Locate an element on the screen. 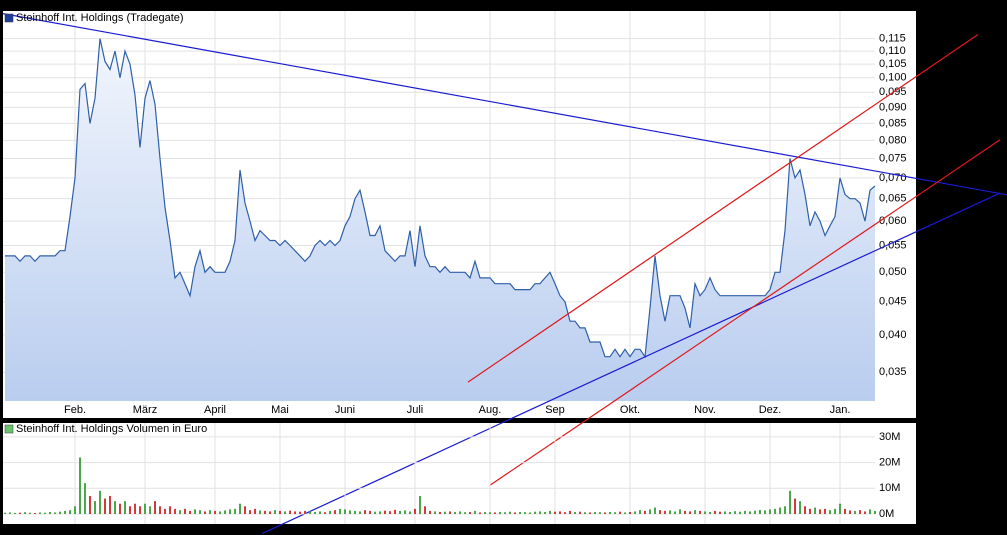  y-tick-label: 0,040 is located at coordinates (893, 335).